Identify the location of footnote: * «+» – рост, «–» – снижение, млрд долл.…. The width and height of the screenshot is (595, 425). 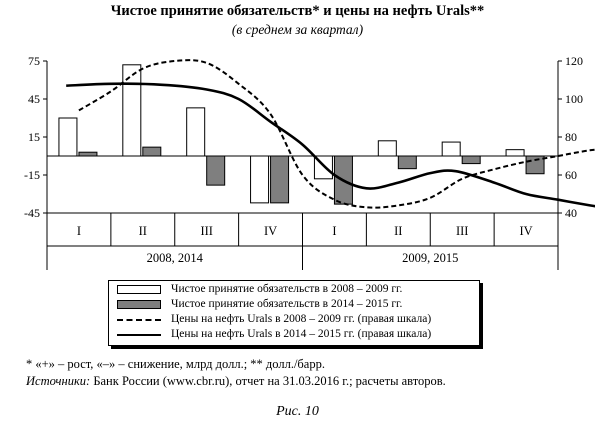
(175, 364).